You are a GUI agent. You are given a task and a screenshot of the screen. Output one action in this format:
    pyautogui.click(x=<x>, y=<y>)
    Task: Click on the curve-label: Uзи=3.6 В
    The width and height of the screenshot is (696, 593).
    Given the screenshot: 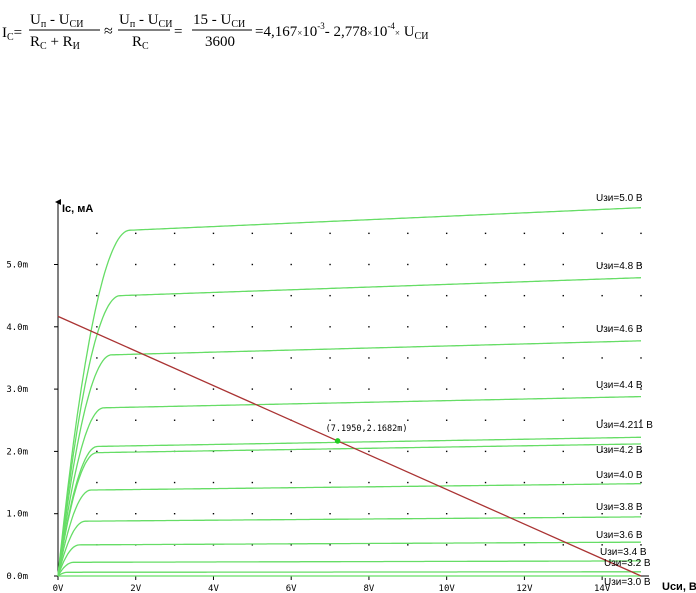 What is the action you would take?
    pyautogui.click(x=619, y=535)
    